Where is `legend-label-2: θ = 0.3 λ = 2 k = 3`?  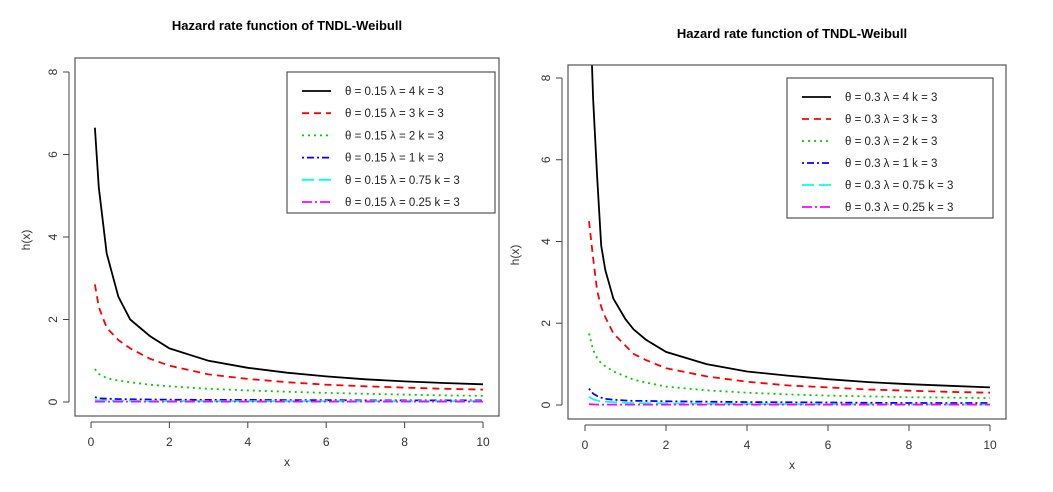
legend-label-2: θ = 0.3 λ = 2 k = 3 is located at coordinates (891, 142).